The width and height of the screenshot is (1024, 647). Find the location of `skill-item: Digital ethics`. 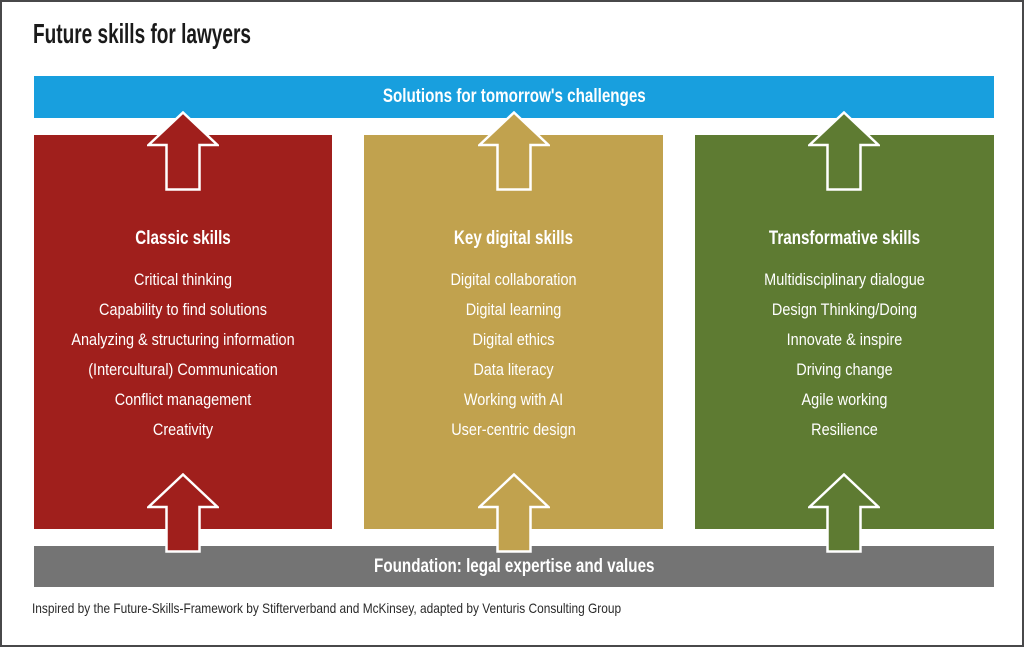

skill-item: Digital ethics is located at coordinates (513, 339).